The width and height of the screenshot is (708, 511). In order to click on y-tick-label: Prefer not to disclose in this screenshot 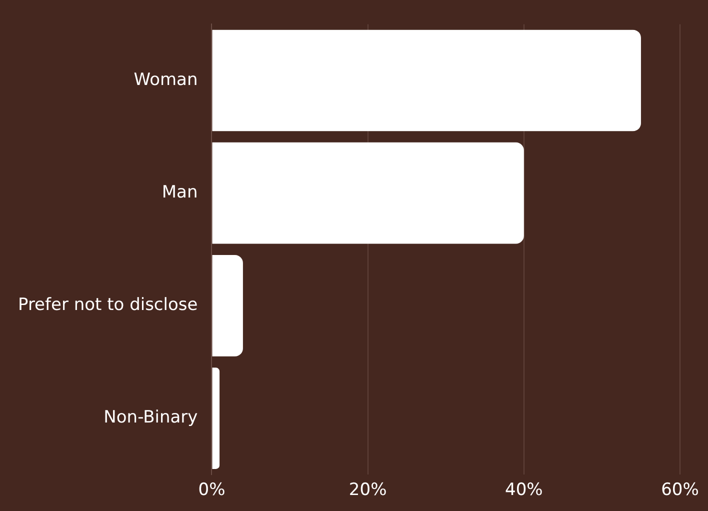, I will do `click(108, 305)`.